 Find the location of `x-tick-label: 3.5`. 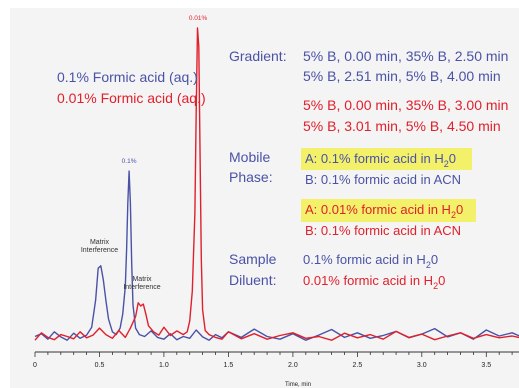

x-tick-label: 3.5 is located at coordinates (486, 365).